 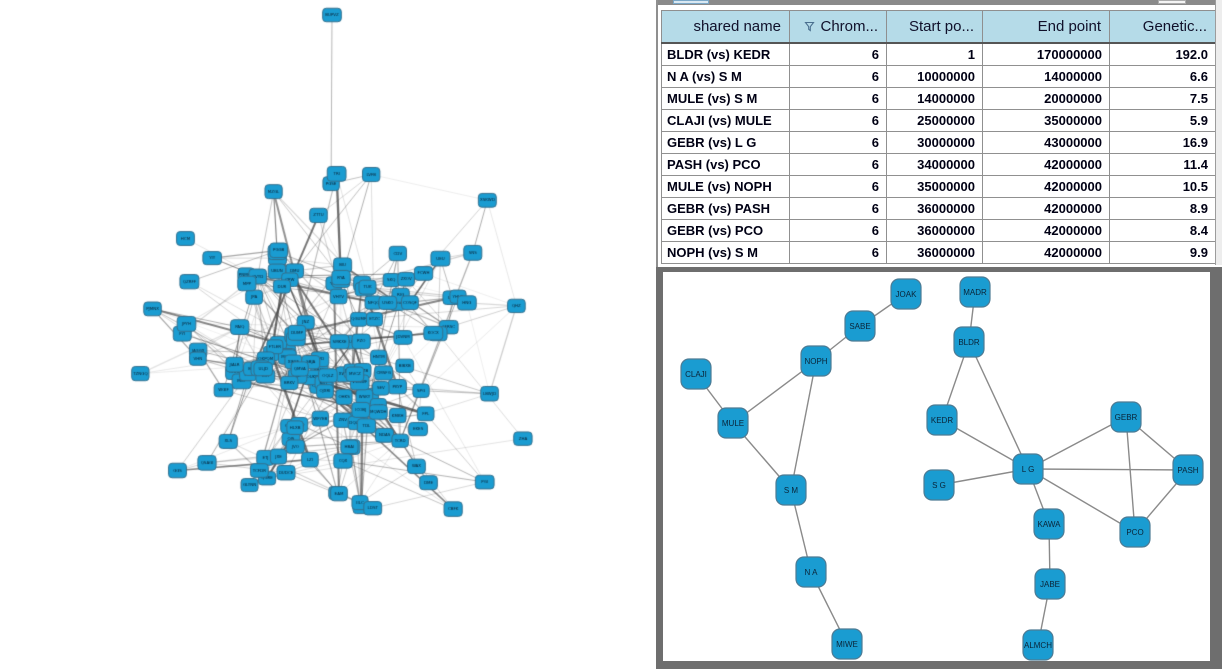 I want to click on network-node-MULE: MULE, so click(x=733, y=423).